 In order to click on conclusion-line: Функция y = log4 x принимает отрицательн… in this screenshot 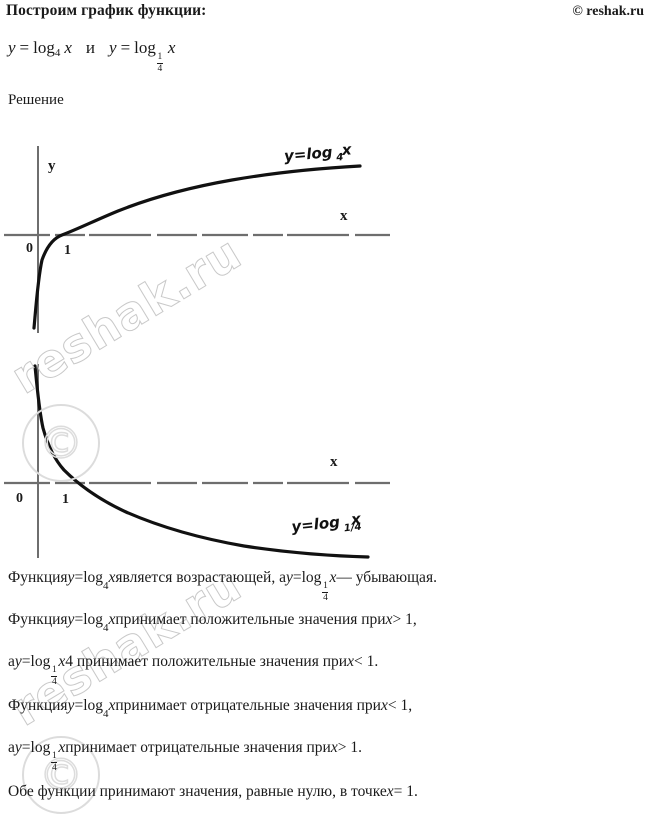, I will do `click(210, 709)`.